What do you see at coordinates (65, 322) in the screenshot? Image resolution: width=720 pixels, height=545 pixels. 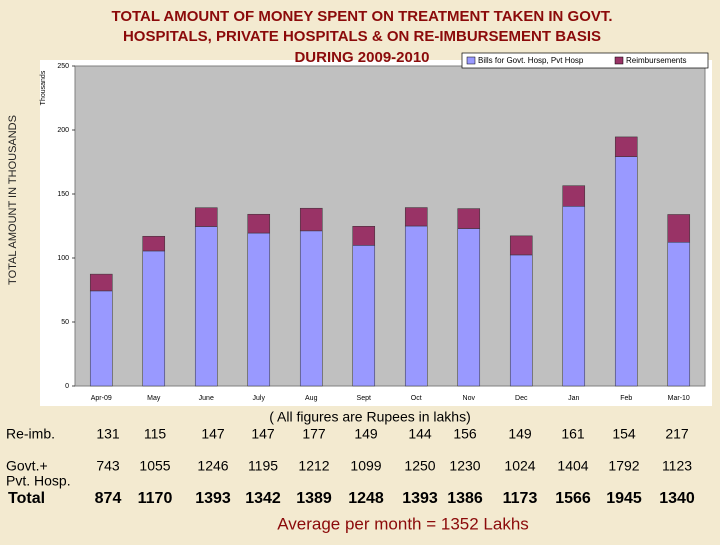 I see `y-tick-label: 50` at bounding box center [65, 322].